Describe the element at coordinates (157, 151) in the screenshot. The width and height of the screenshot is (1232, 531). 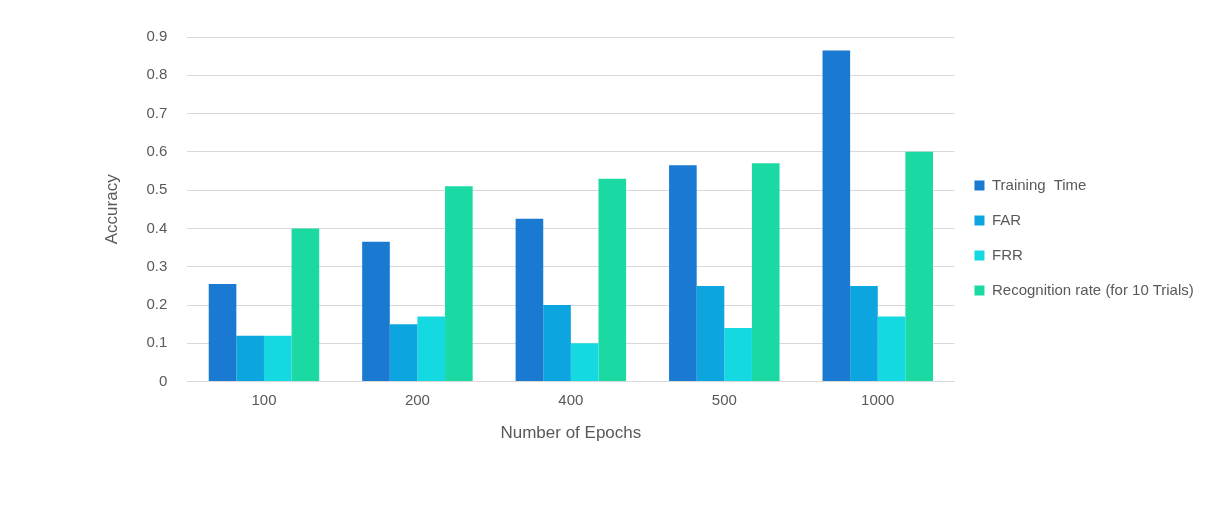
I see `y-tick-label: 0.6` at that location.